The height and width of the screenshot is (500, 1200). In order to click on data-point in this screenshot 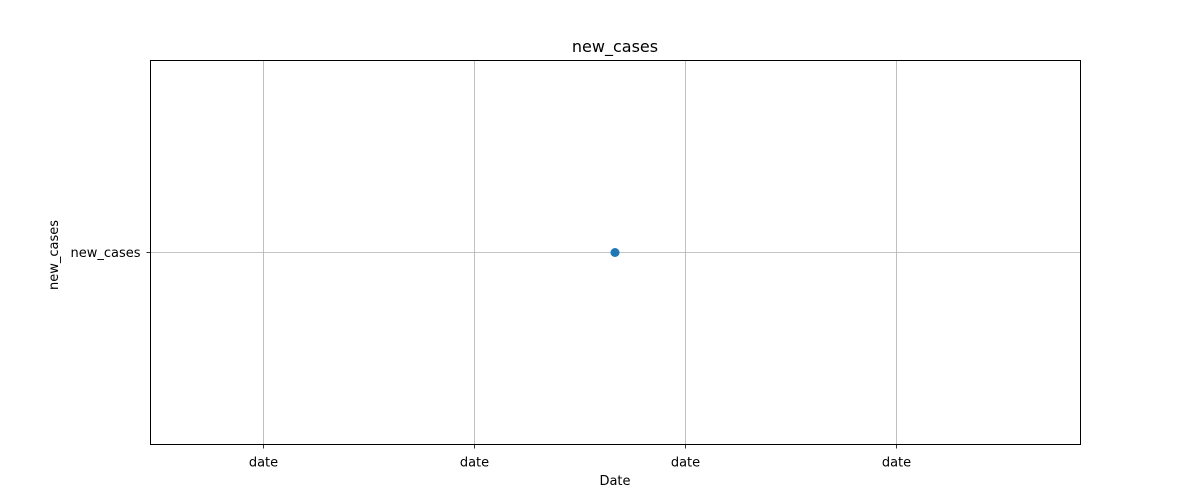, I will do `click(615, 252)`.